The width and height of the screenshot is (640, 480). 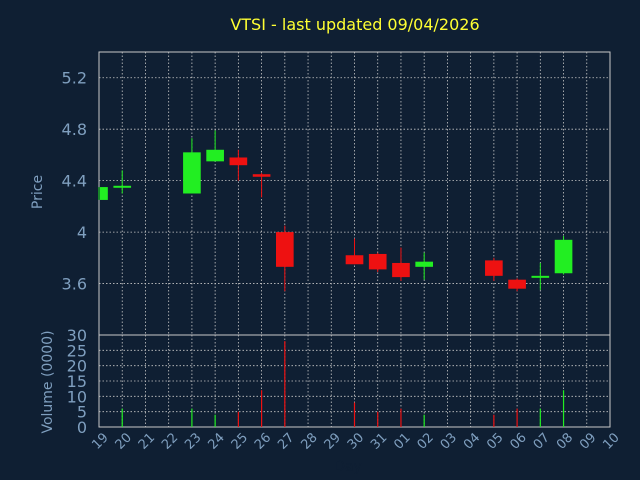 I want to click on price-axis-ticks: 5.2 4.8 4.4 4 3.6, so click(x=74, y=181).